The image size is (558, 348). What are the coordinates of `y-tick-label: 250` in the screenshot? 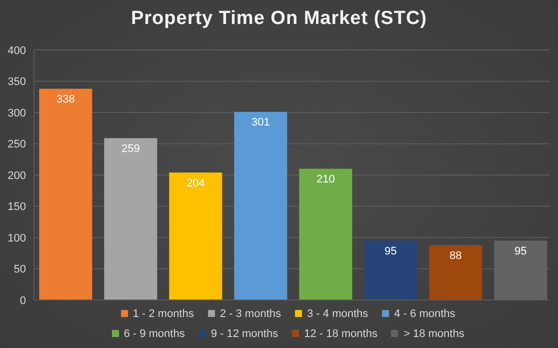 It's located at (17, 144).